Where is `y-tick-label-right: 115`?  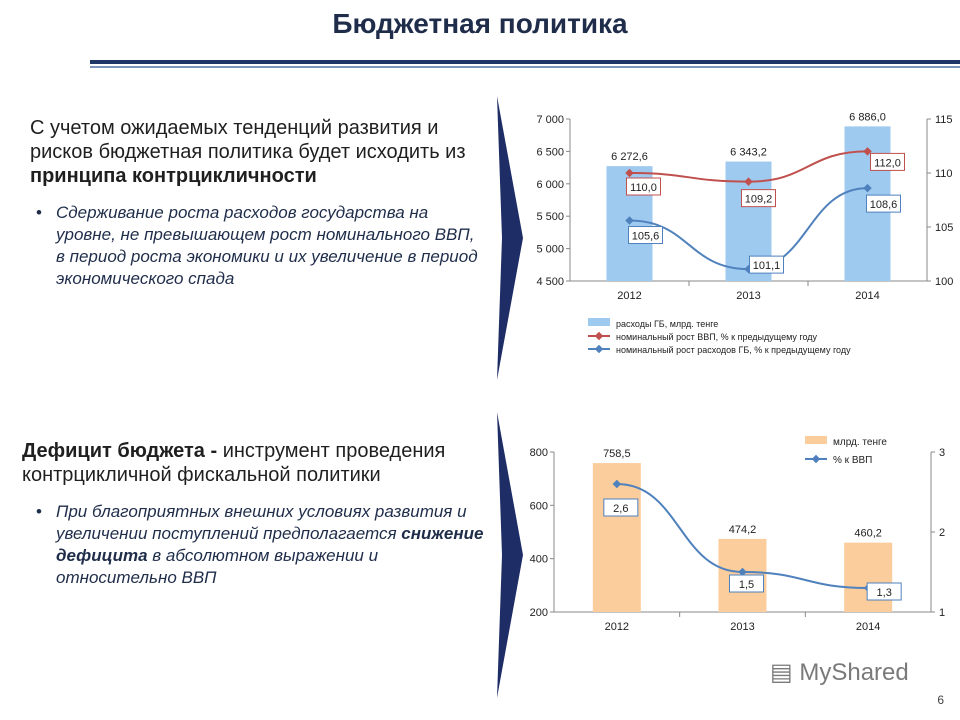 y-tick-label-right: 115 is located at coordinates (944, 120).